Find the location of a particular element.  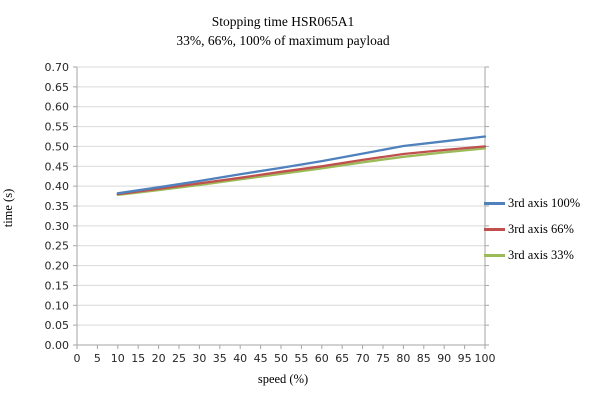

x-tick-label: 25 is located at coordinates (179, 358).